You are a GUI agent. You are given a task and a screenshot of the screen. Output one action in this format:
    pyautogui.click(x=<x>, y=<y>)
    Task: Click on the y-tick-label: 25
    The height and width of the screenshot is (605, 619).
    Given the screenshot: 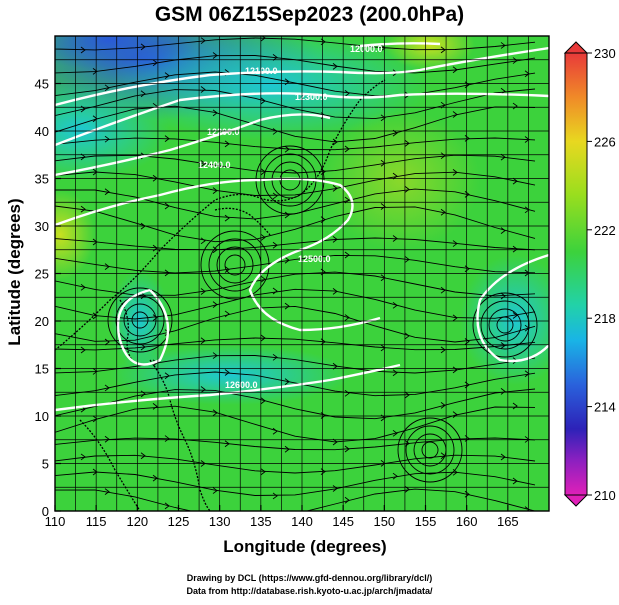 What is the action you would take?
    pyautogui.click(x=42, y=274)
    